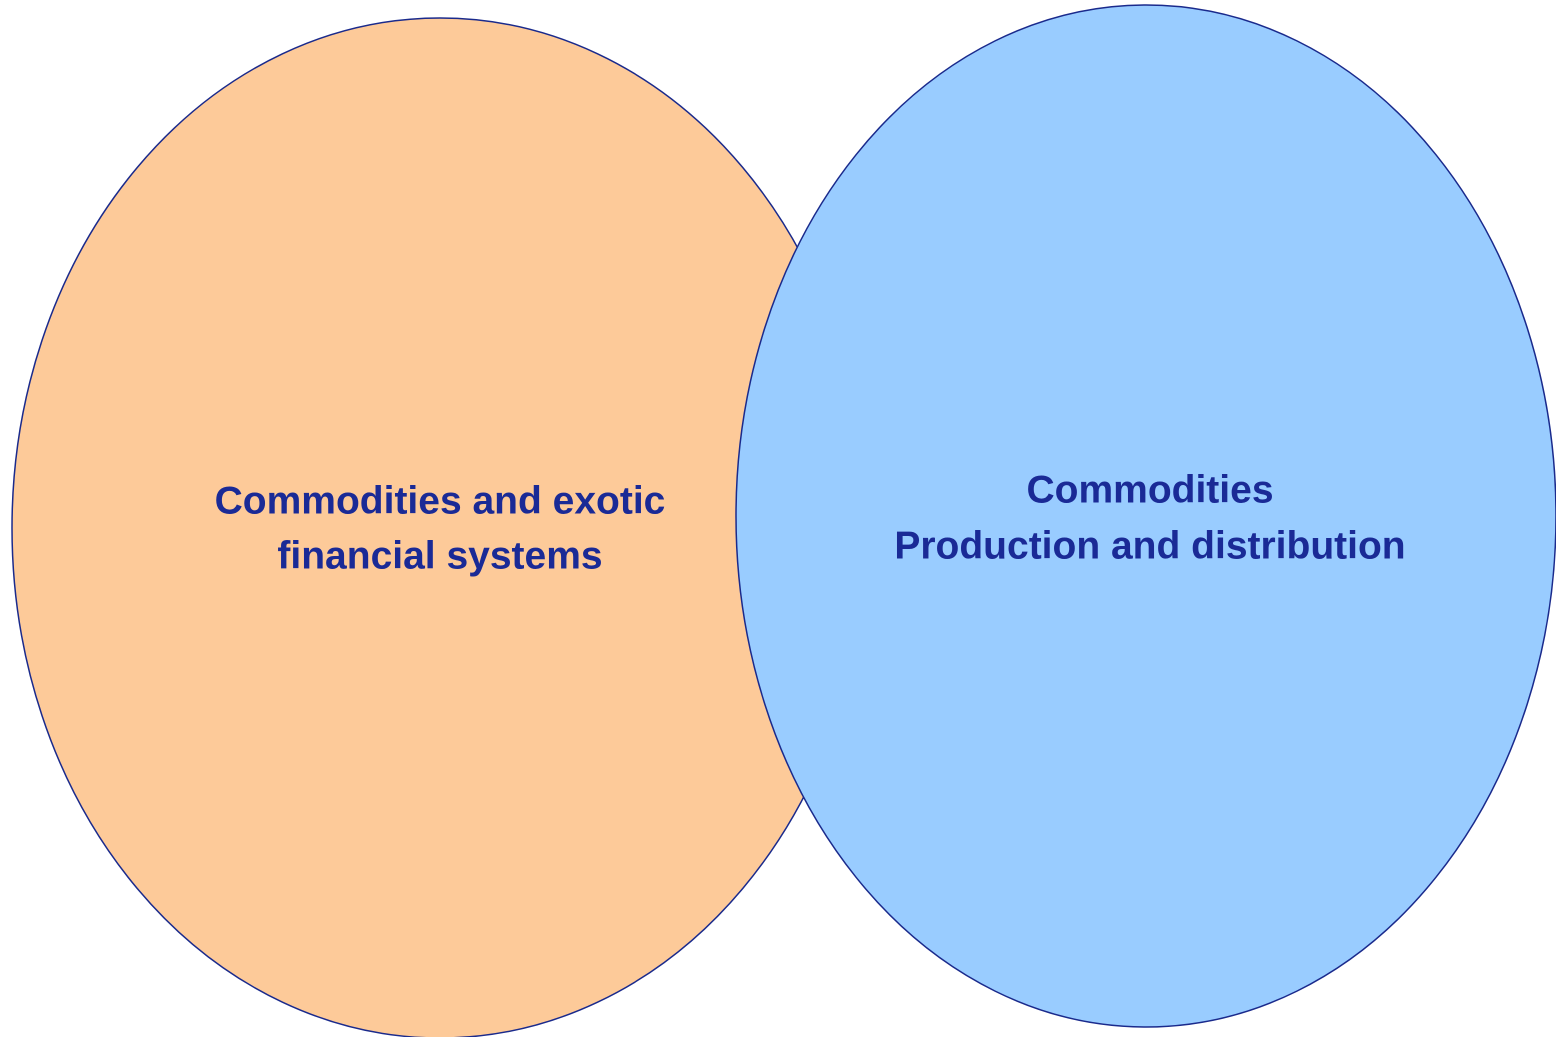 The width and height of the screenshot is (1556, 1037). I want to click on left-label: Commodities and exotic, so click(440, 500).